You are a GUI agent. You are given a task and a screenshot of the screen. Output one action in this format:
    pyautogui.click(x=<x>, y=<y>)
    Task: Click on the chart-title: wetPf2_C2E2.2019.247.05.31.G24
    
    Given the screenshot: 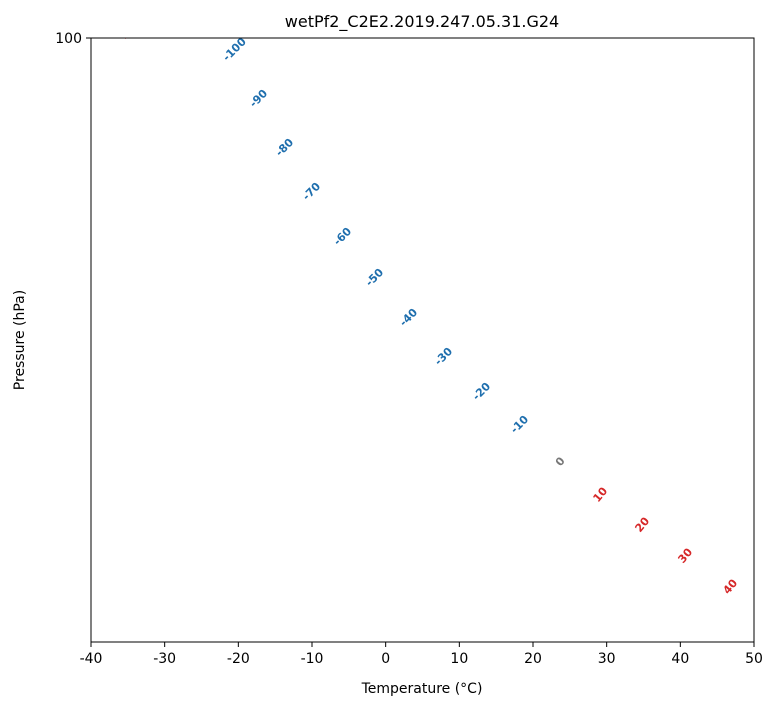 What is the action you would take?
    pyautogui.click(x=422, y=22)
    